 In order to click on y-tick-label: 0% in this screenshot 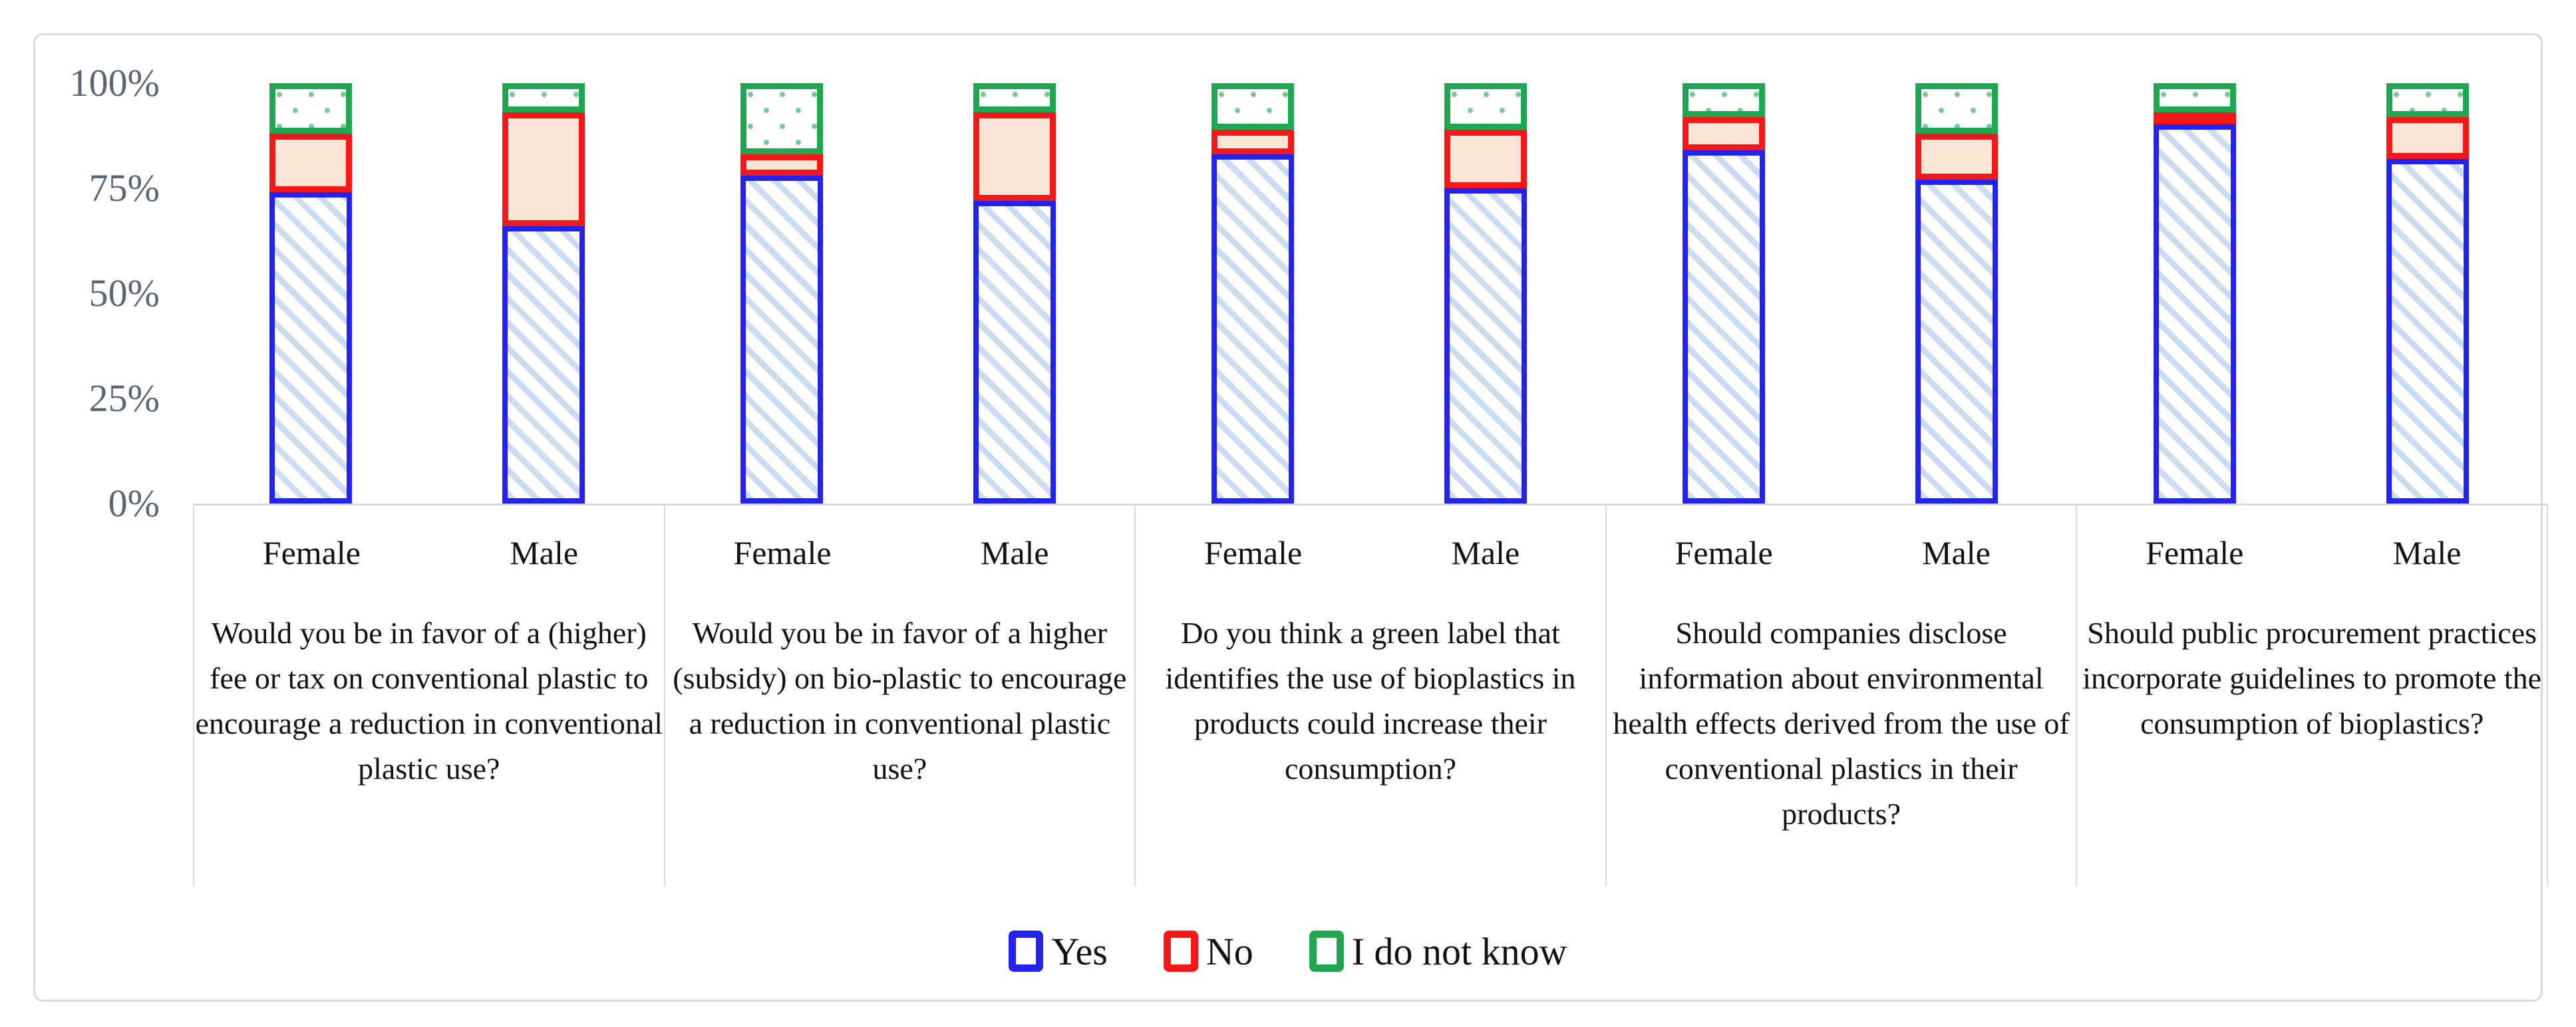, I will do `click(134, 504)`.